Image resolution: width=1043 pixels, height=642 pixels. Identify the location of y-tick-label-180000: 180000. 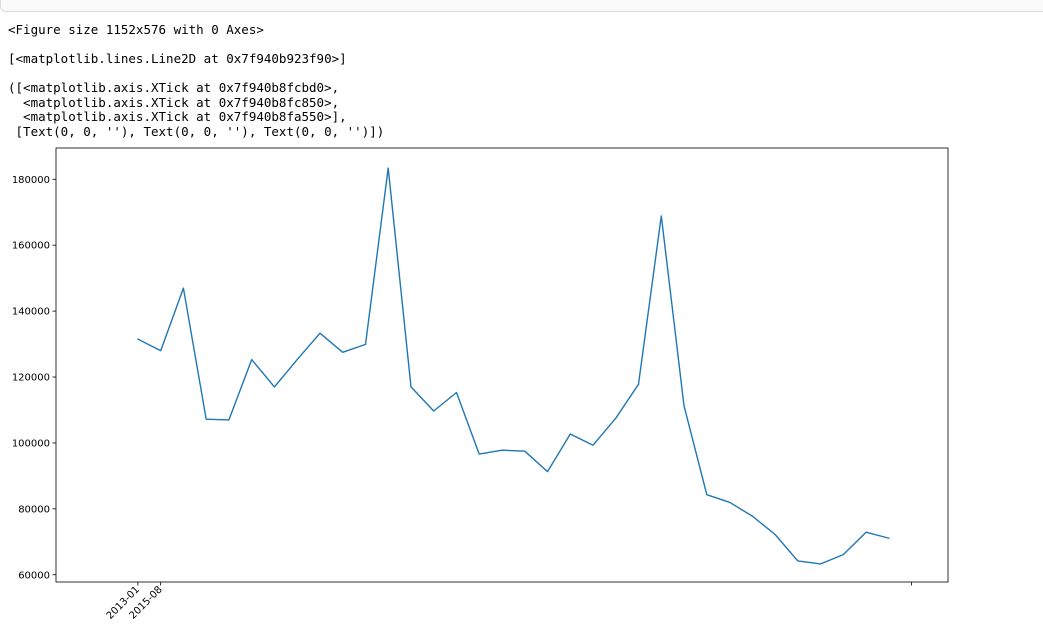
(31, 180).